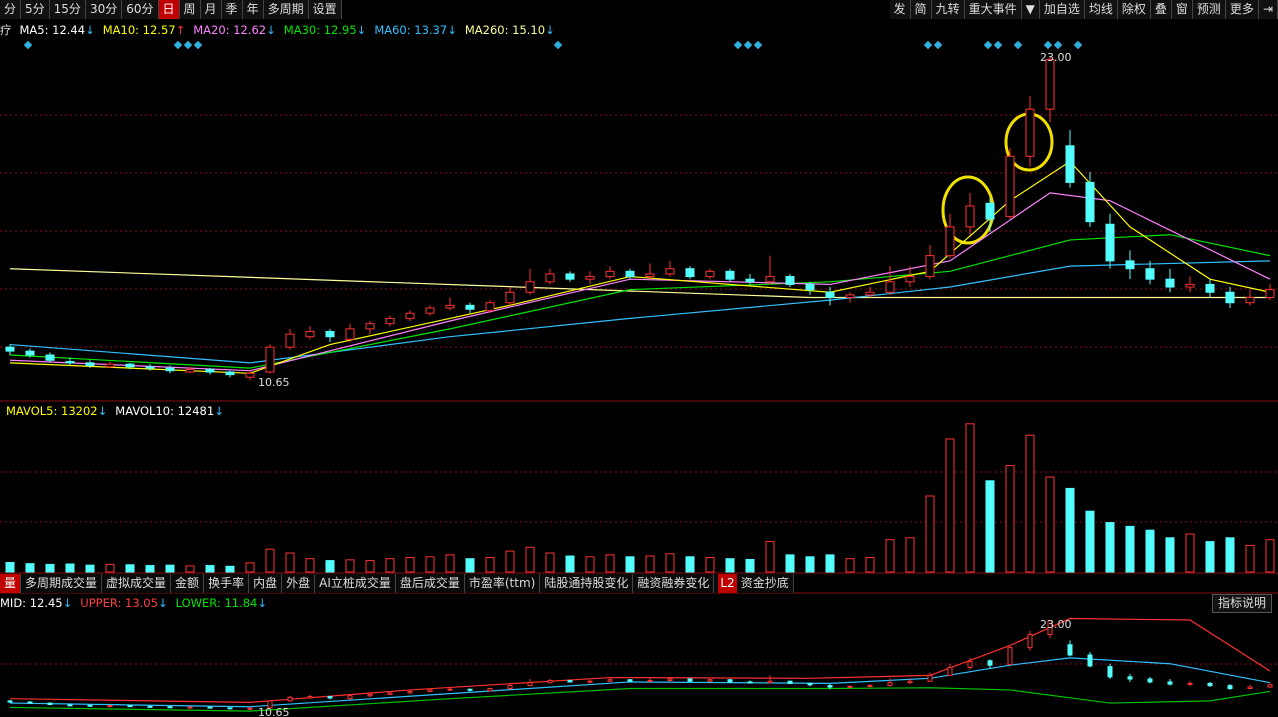  I want to click on tool-button: 窗, so click(1182, 9).